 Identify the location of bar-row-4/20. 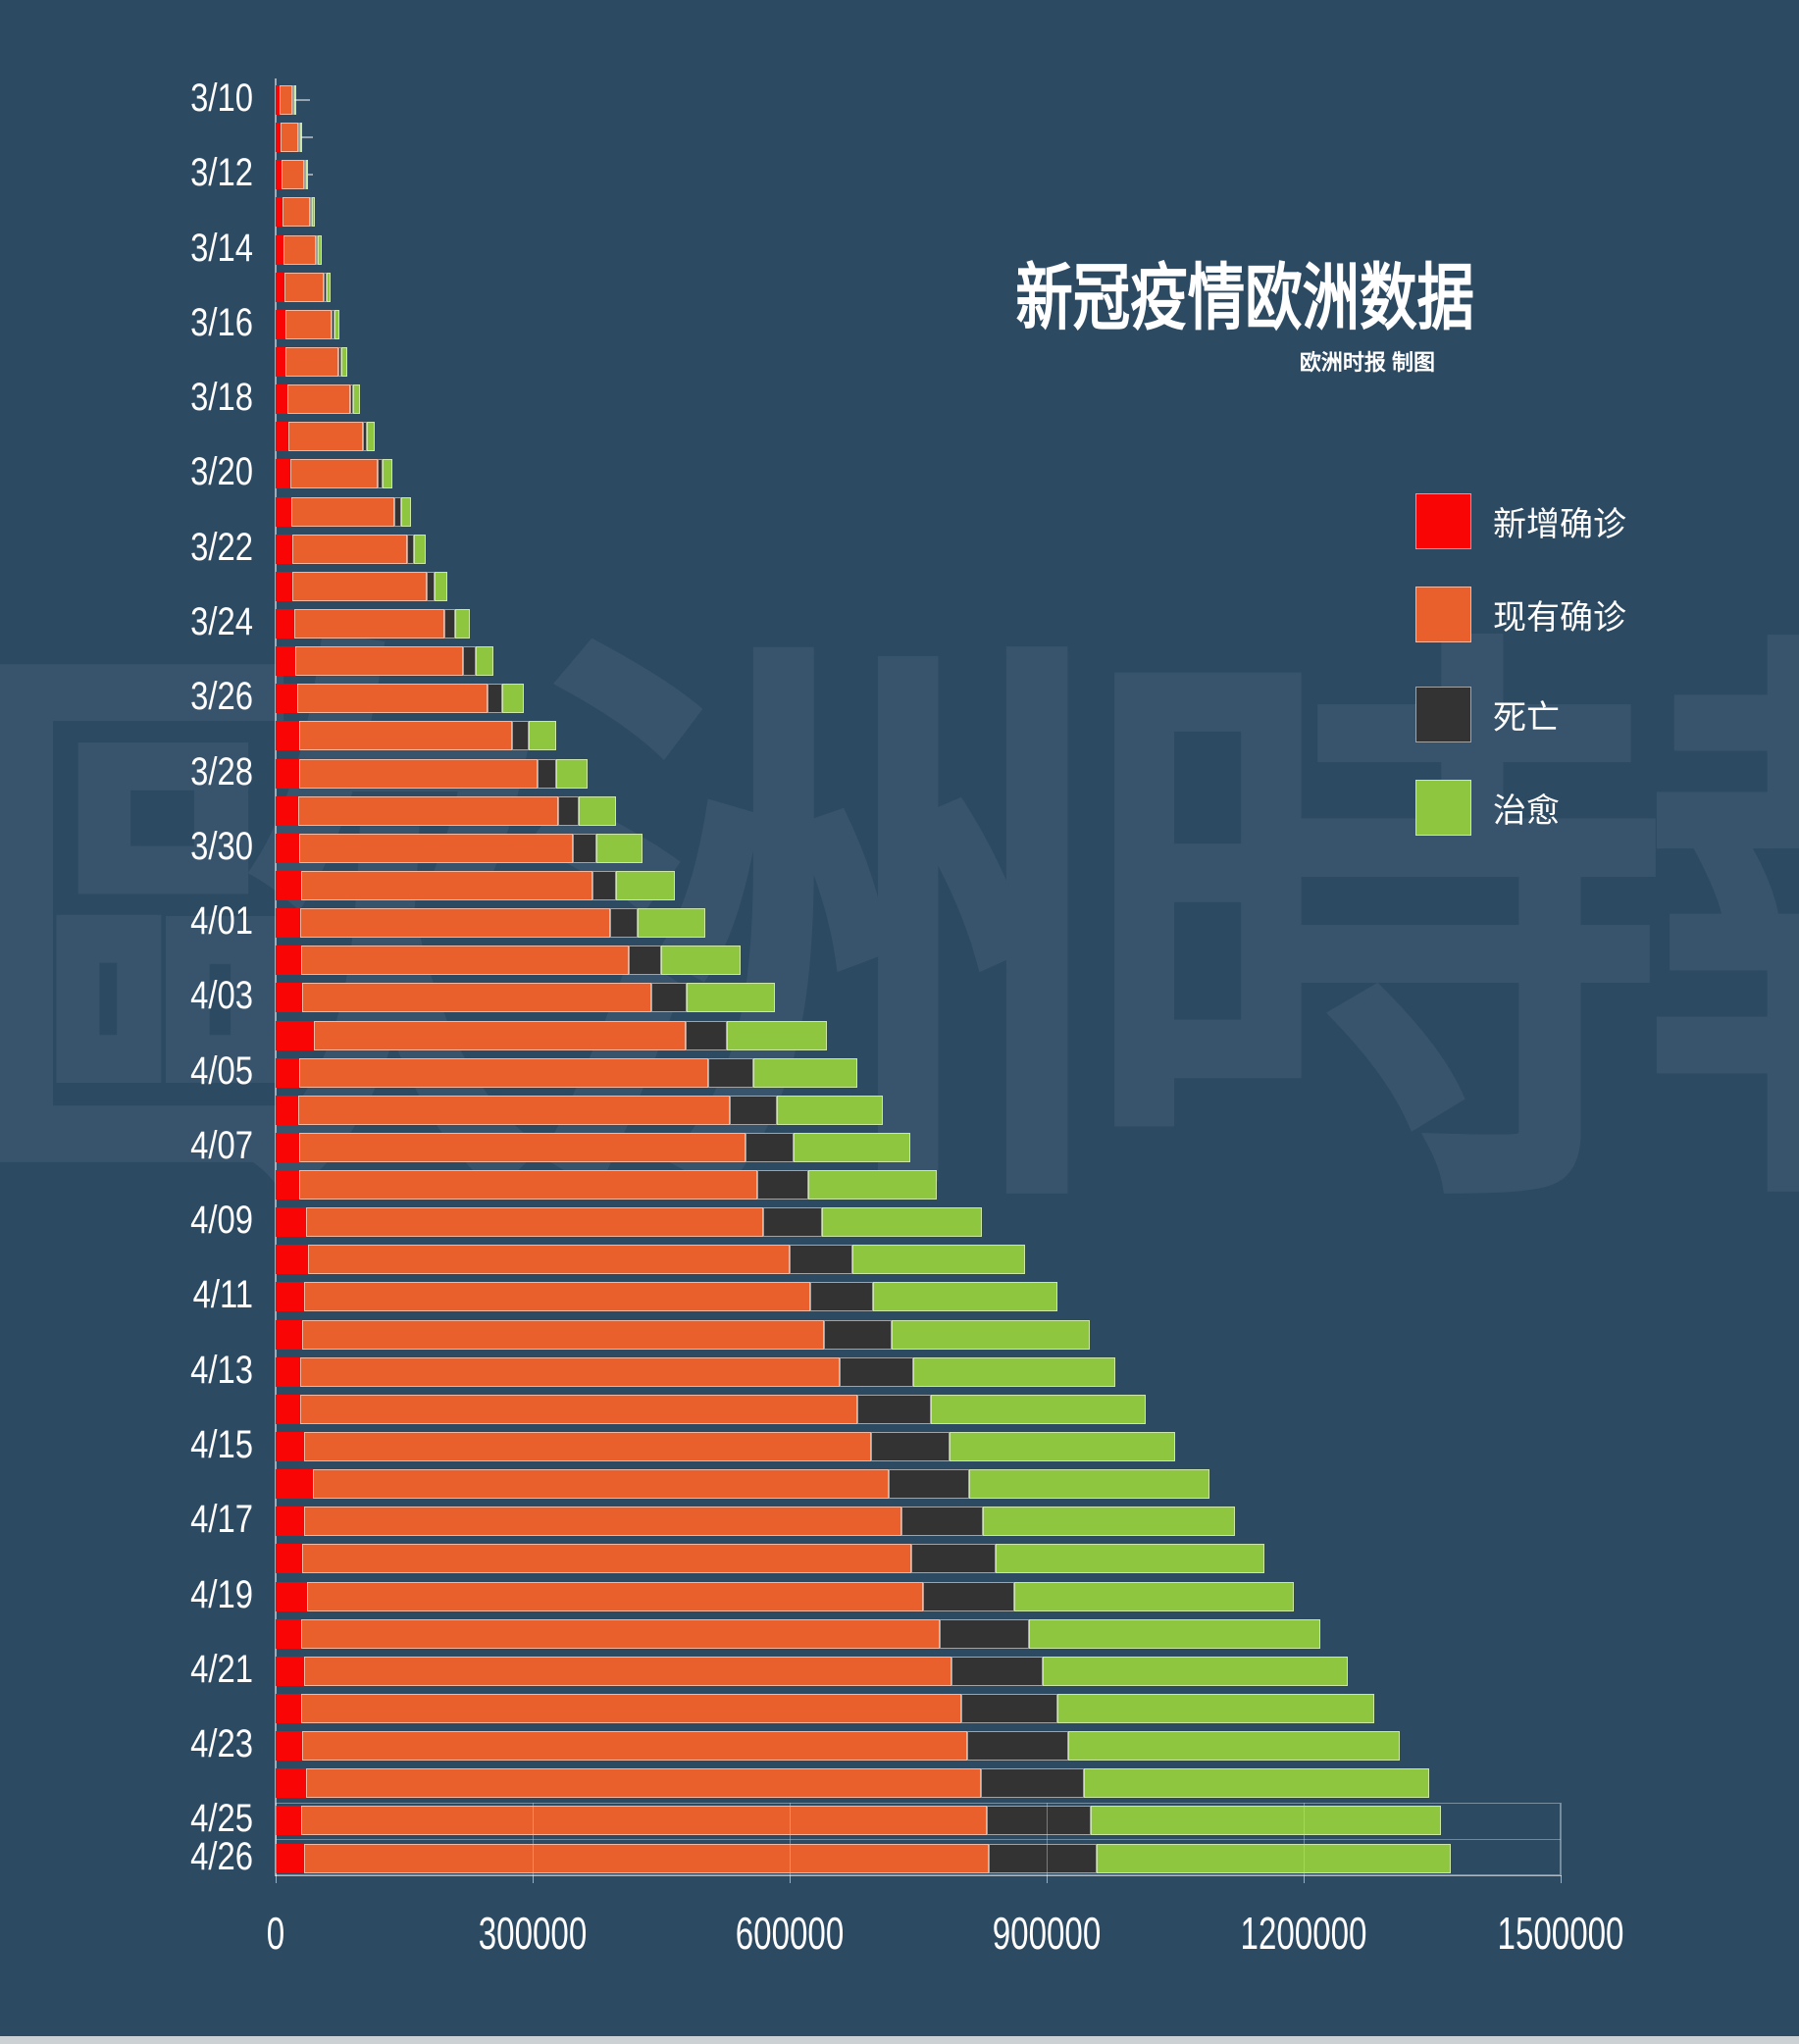
(798, 1634).